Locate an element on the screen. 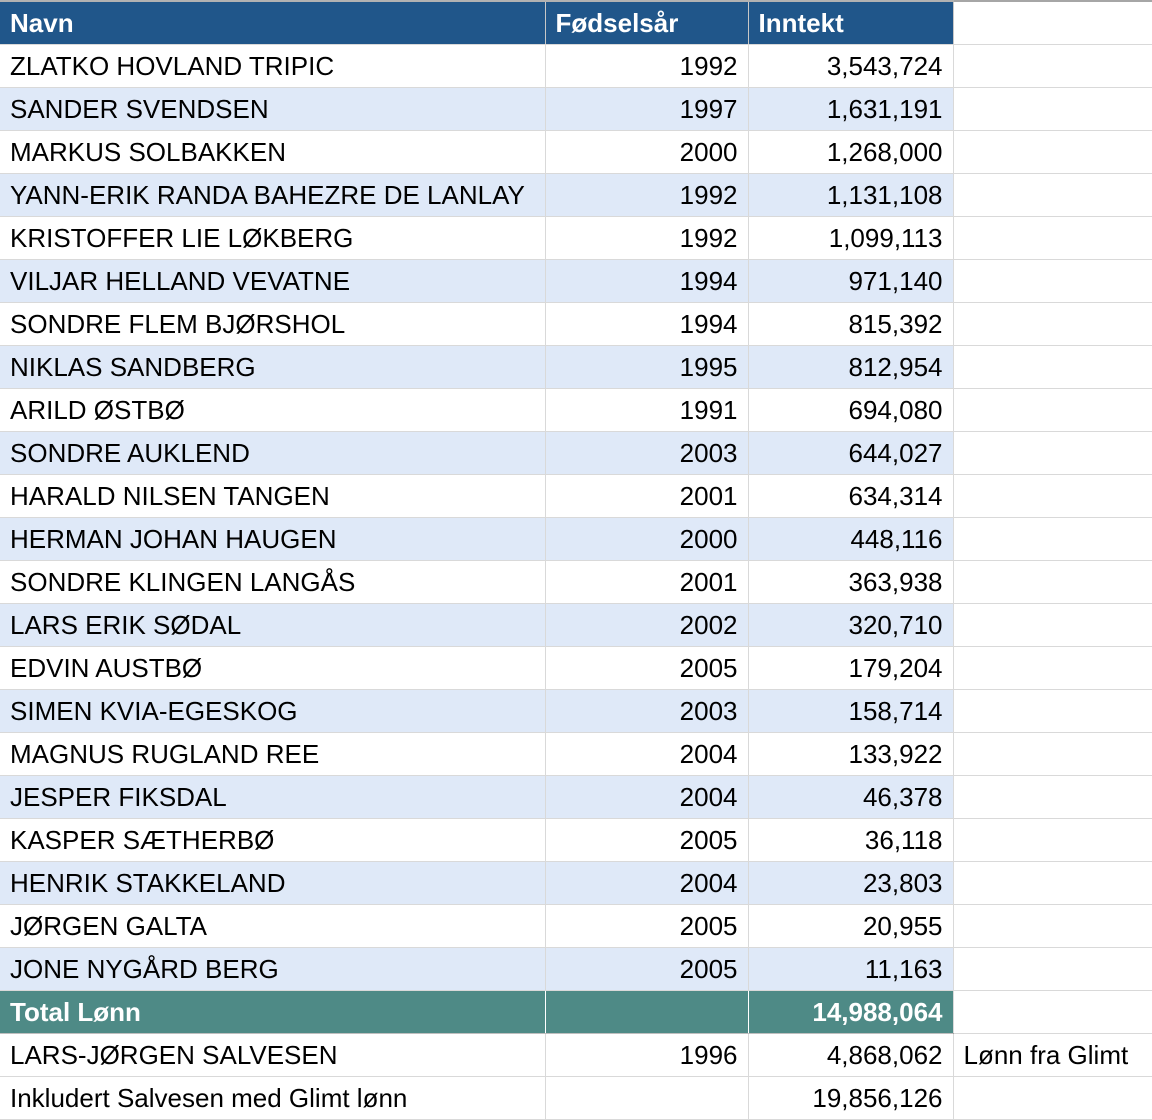  cell-income: 4,868,062 is located at coordinates (851, 1055).